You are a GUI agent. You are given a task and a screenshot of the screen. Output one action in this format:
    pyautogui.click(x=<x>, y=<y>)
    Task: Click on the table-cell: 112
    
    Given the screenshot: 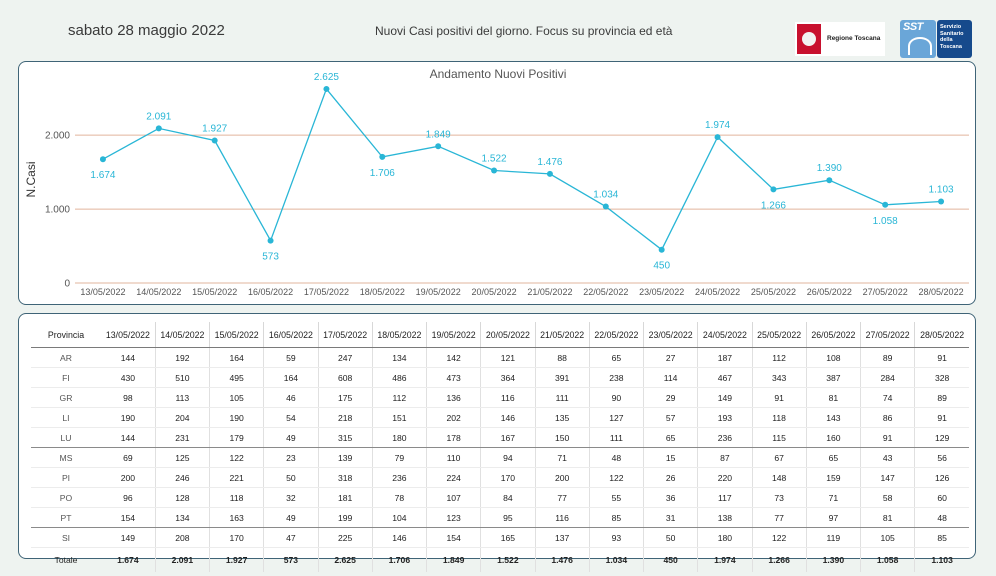 What is the action you would take?
    pyautogui.click(x=400, y=397)
    